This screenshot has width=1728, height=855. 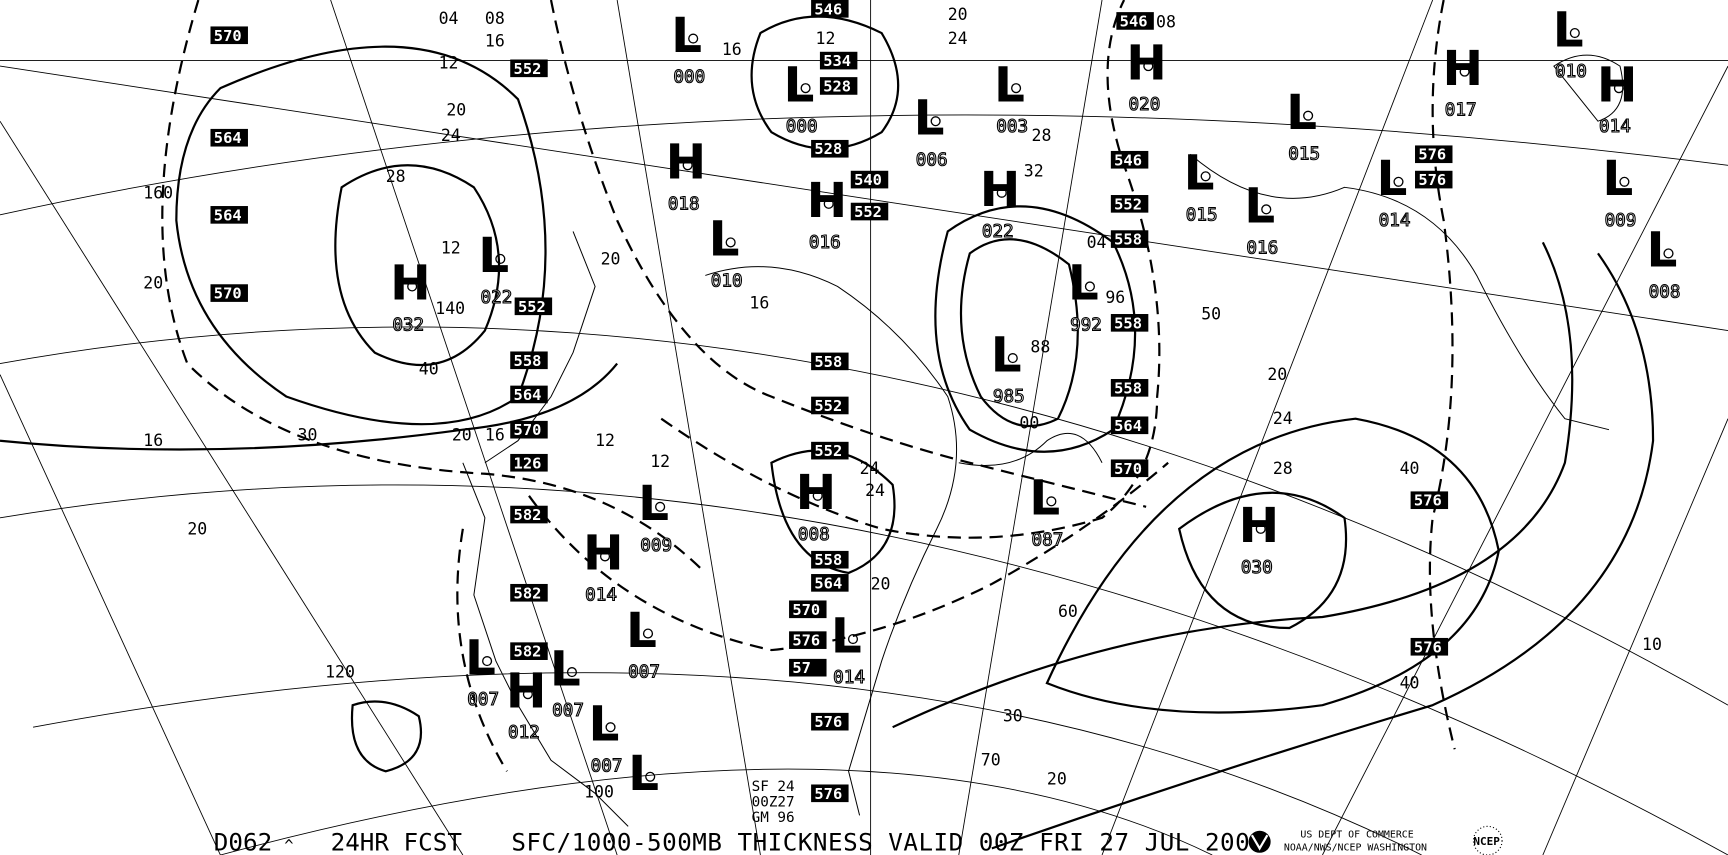 What do you see at coordinates (408, 326) in the screenshot?
I see `center-value: 032` at bounding box center [408, 326].